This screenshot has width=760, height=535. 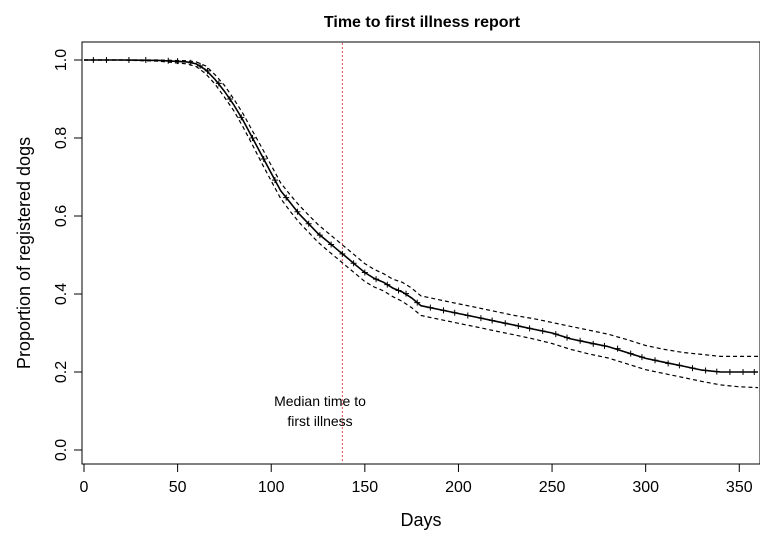 I want to click on chart-title: Time to first illness report, so click(x=422, y=22).